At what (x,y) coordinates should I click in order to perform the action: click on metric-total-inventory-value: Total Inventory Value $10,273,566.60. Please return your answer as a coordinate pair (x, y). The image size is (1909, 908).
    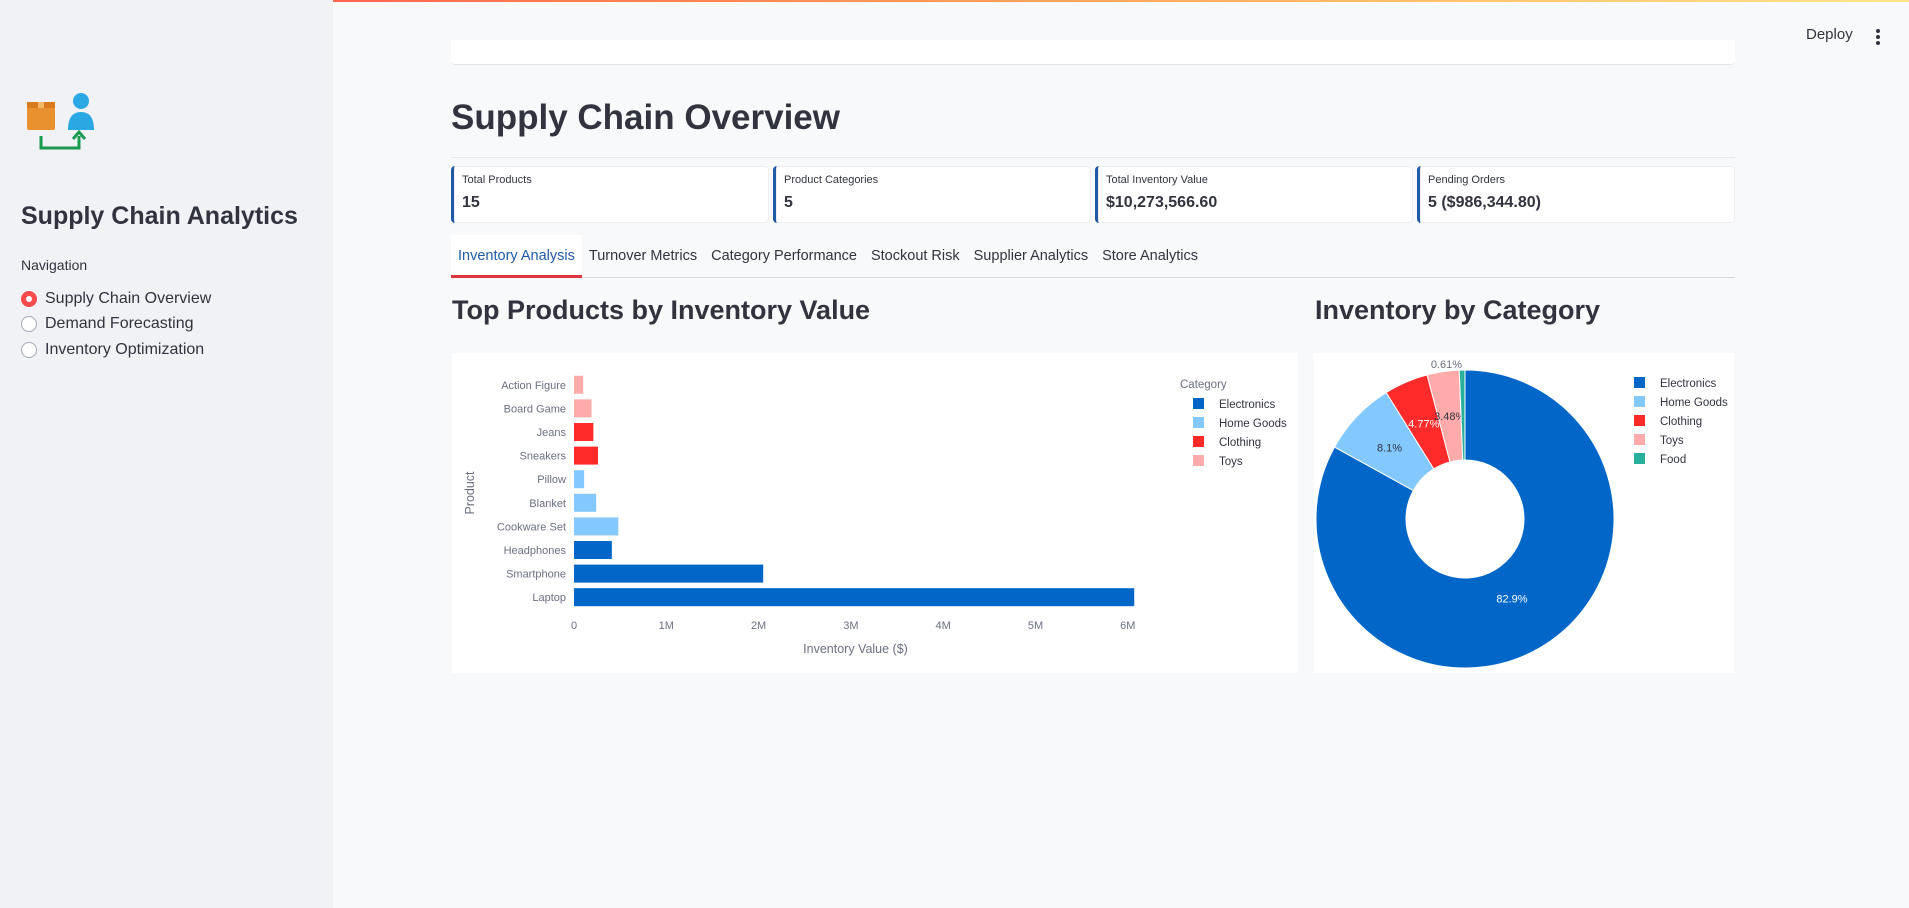
    Looking at the image, I should click on (1254, 194).